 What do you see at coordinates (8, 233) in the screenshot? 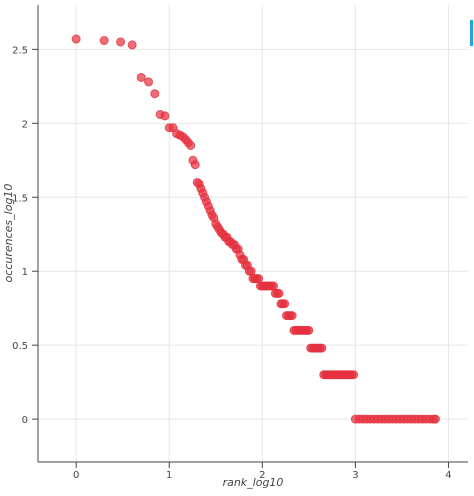
I see `y-axis-label: occurences_log10` at bounding box center [8, 233].